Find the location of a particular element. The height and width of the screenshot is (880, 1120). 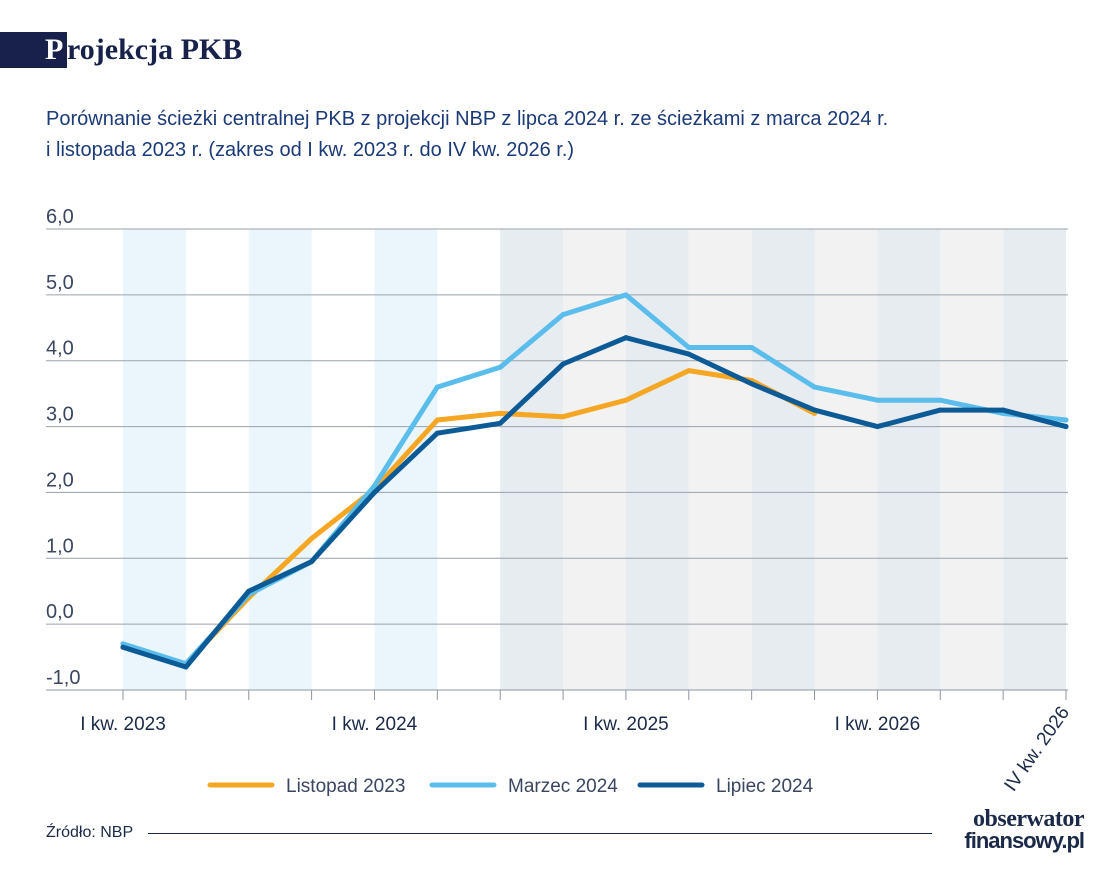

y-axis-ticks: 6,0 5,0 4,0 3,0 2,0 1,0 0,0 -1,0 is located at coordinates (63, 447).